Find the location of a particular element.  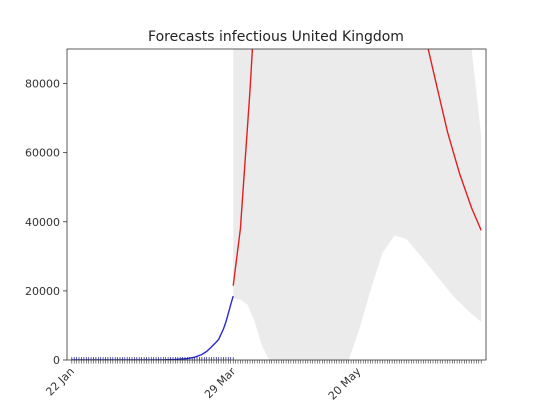

x-day-ticks is located at coordinates (276, 362).